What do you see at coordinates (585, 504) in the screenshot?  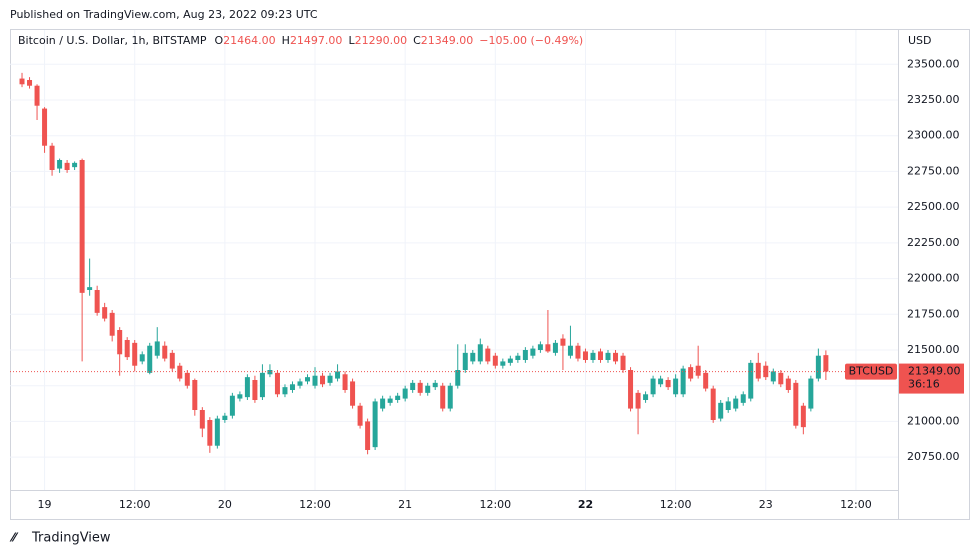 I see `x-tick-label: 22` at bounding box center [585, 504].